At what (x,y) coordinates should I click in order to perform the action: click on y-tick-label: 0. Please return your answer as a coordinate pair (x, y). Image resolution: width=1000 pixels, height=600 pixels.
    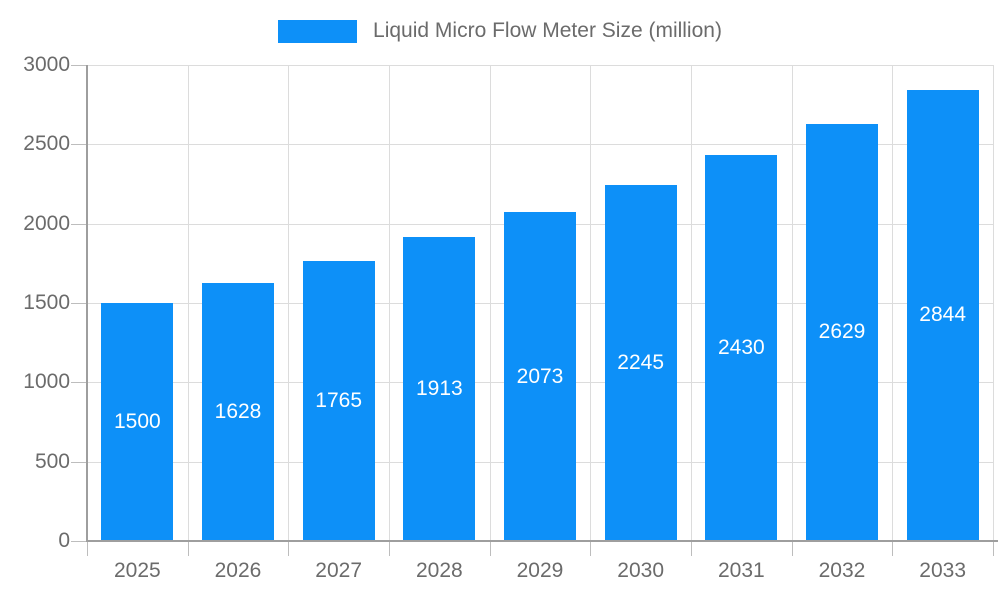
    Looking at the image, I should click on (64, 540).